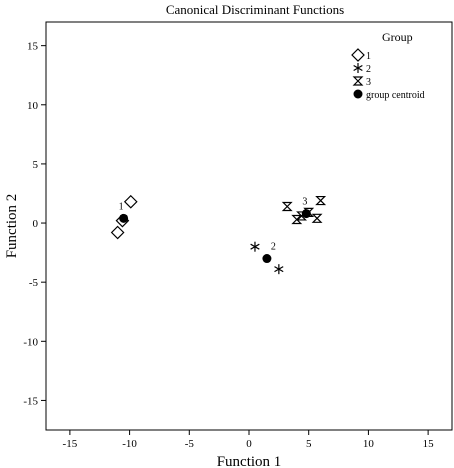  I want to click on y-tick-label: 15, so click(33, 47).